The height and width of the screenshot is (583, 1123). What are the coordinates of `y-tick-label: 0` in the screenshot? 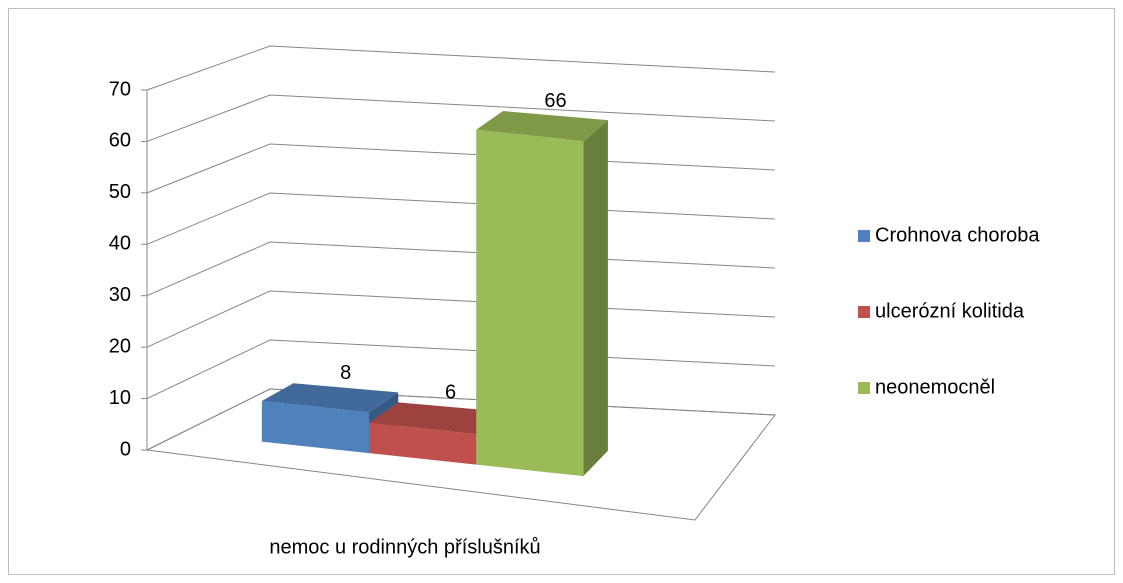 It's located at (125, 449).